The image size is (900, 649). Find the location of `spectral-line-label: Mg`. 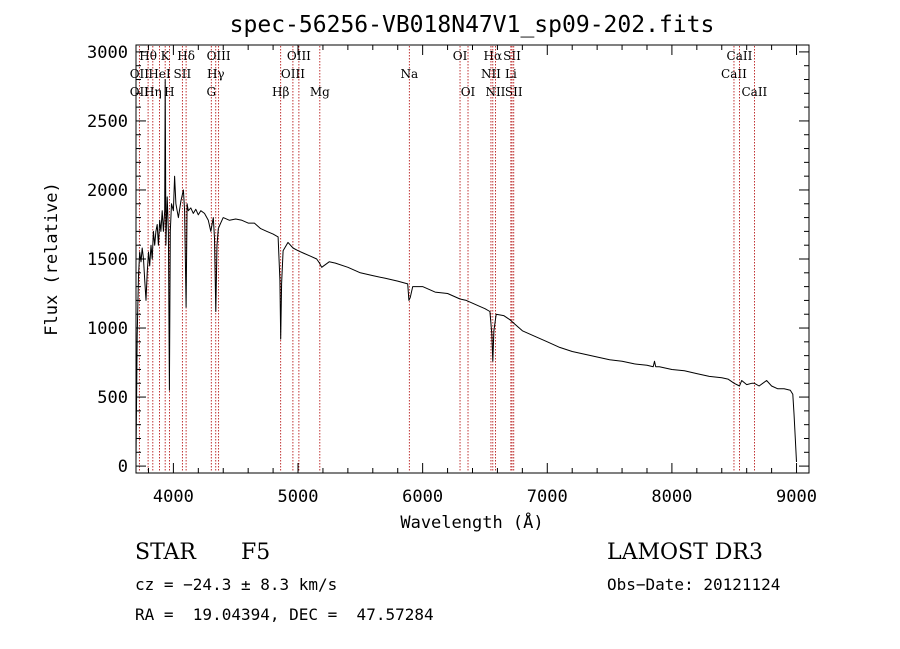

spectral-line-label: Mg is located at coordinates (320, 92).